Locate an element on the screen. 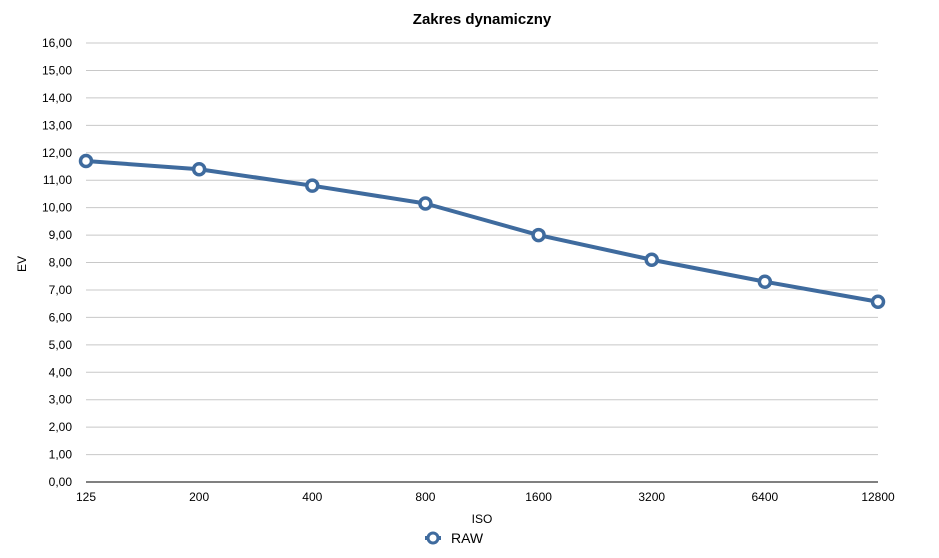 The image size is (939, 558). y-tick-label: 5,00 is located at coordinates (61, 345).